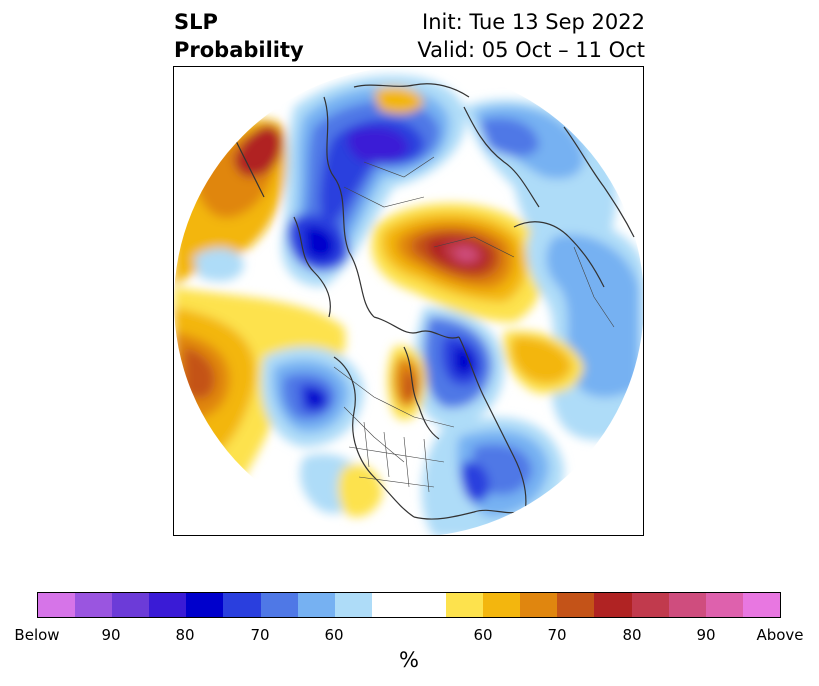 This screenshot has height=686, width=819. I want to click on tick-below: Below, so click(37, 635).